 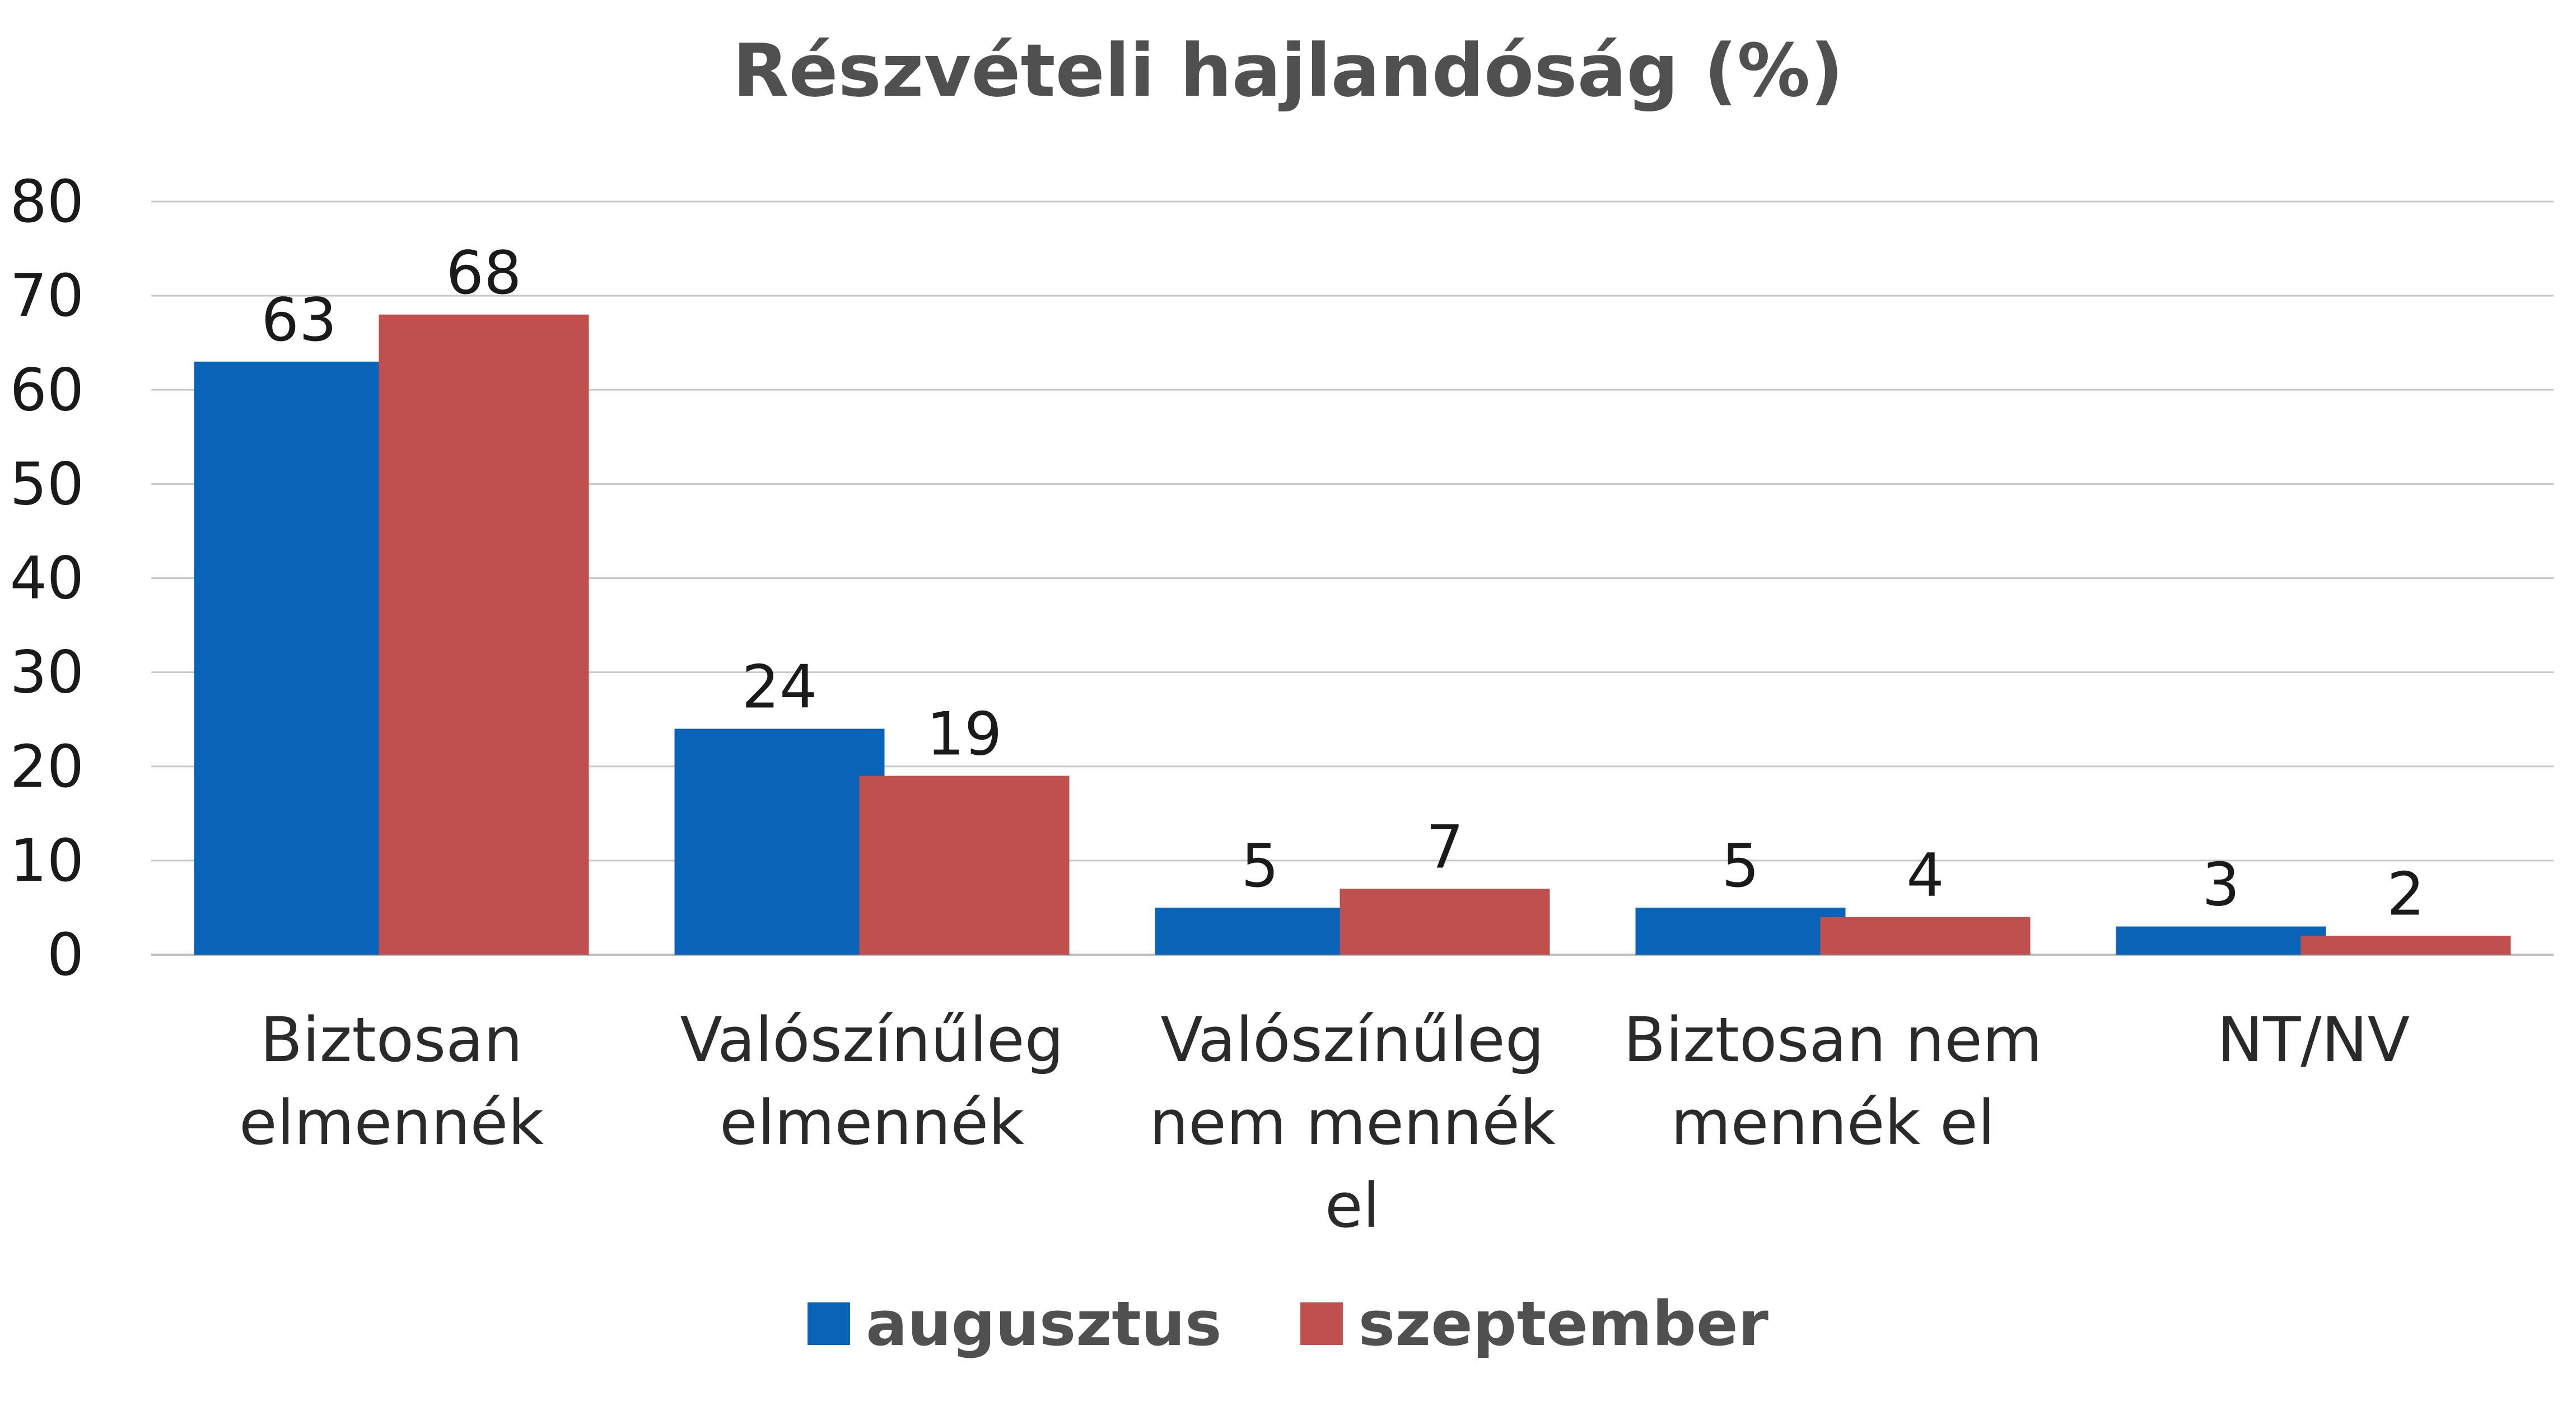 What do you see at coordinates (780, 687) in the screenshot?
I see `data-label: 24` at bounding box center [780, 687].